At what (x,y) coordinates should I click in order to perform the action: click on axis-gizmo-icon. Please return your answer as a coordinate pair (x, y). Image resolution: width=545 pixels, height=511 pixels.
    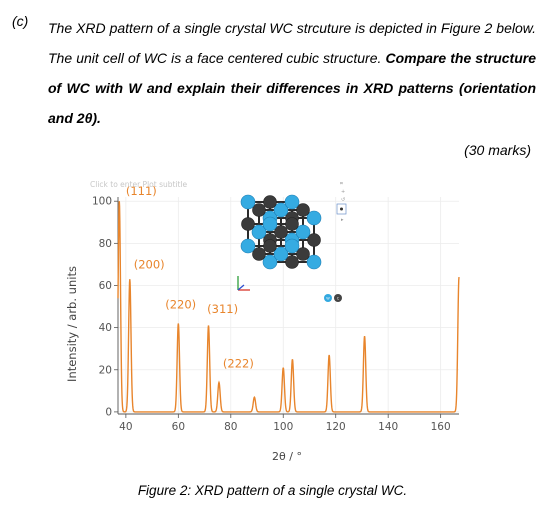
    Looking at the image, I should click on (243, 283).